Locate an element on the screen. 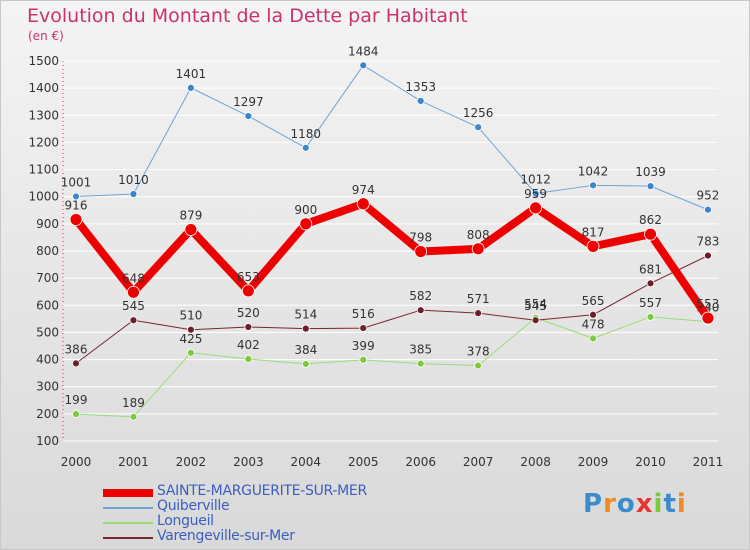 Image resolution: width=750 pixels, height=550 pixels. data-label: 959 is located at coordinates (535, 194).